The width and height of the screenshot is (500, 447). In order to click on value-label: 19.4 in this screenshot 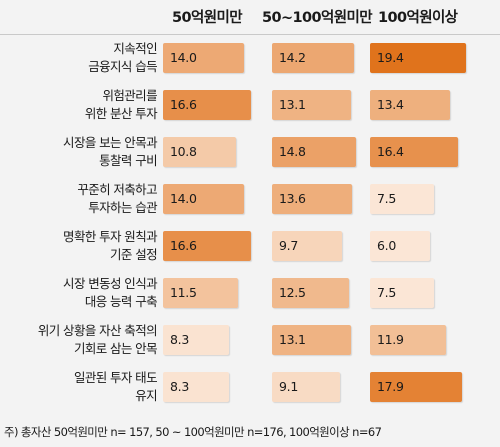, I will do `click(390, 57)`.